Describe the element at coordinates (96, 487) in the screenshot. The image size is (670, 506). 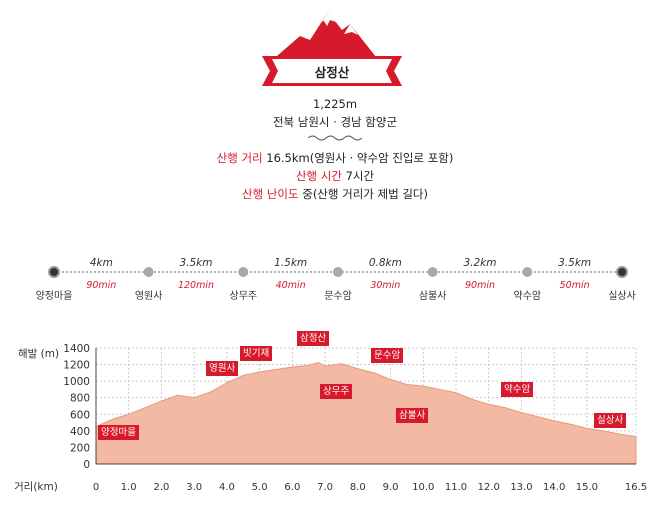
I see `x-tick-label: 0` at that location.